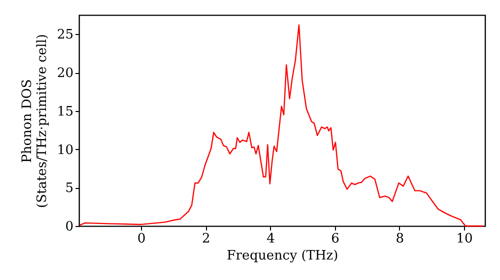 This screenshot has height=280, width=500. What do you see at coordinates (69, 227) in the screenshot?
I see `y-tick-label: 0` at bounding box center [69, 227].